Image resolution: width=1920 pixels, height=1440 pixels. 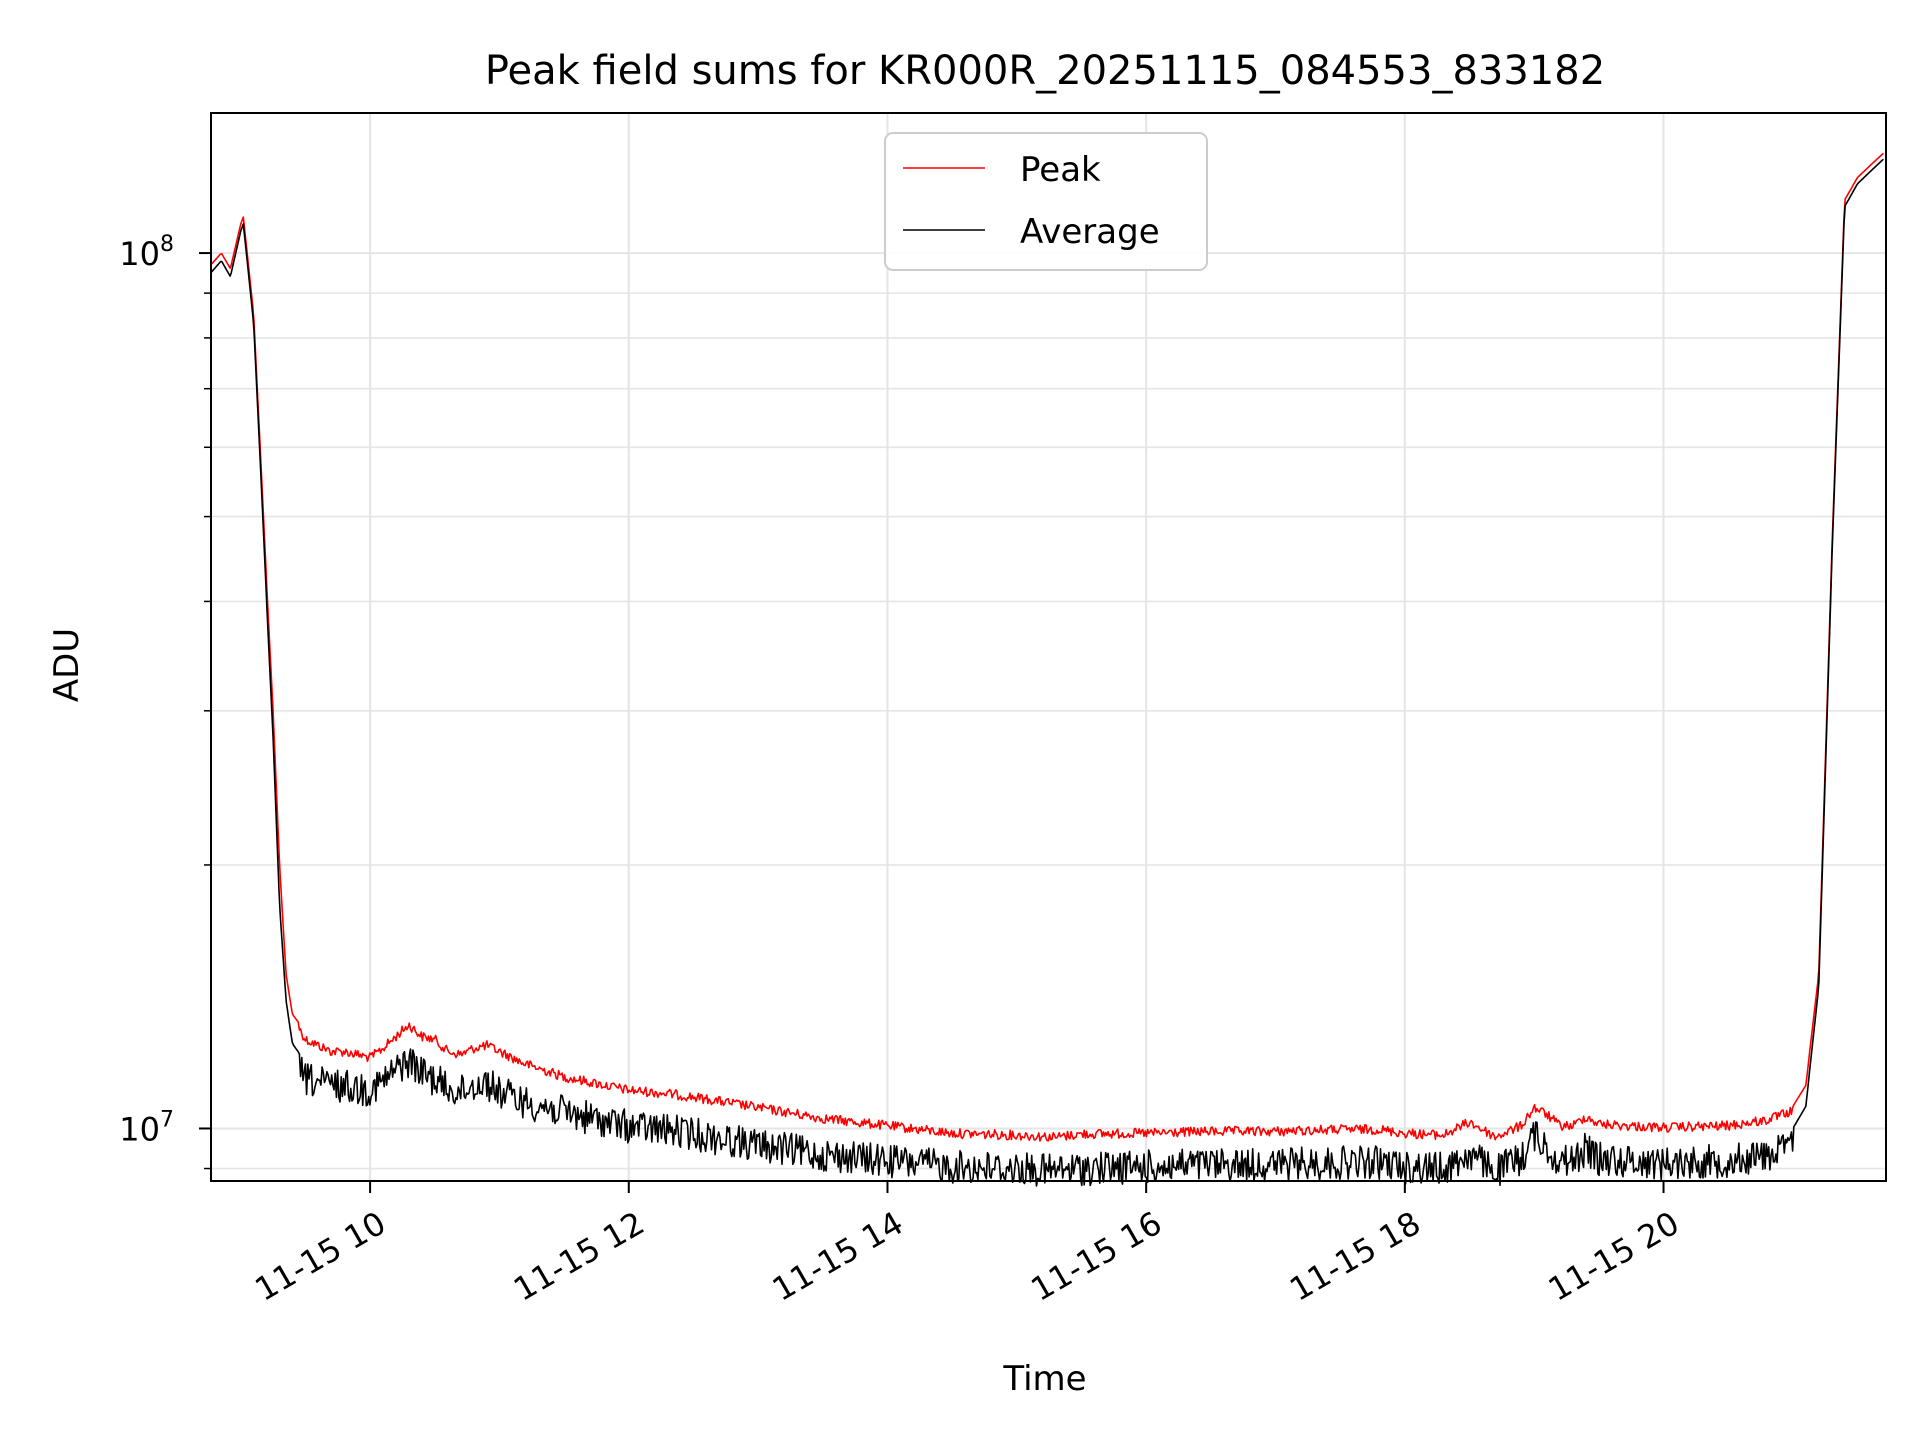 What do you see at coordinates (1046, 201) in the screenshot?
I see `legend: Peak Average` at bounding box center [1046, 201].